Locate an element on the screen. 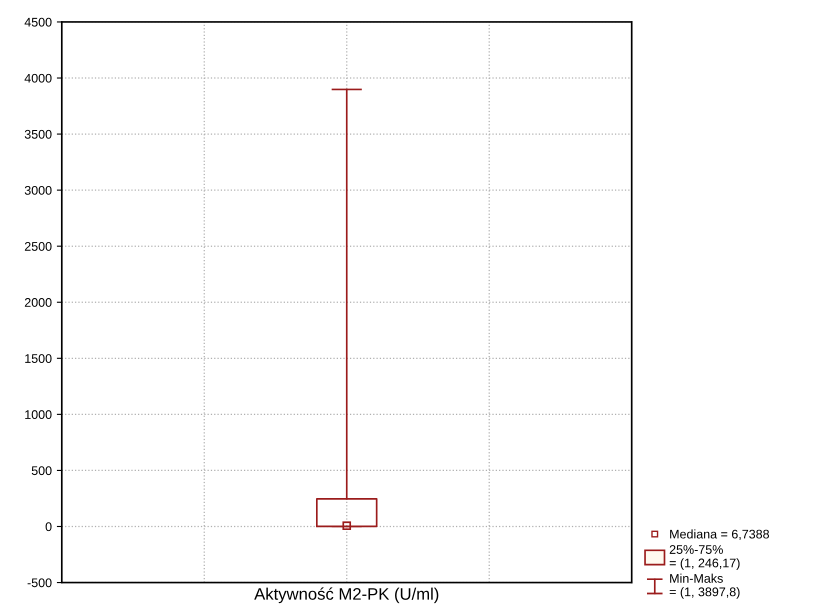  y-tick-label: 4000 is located at coordinates (38, 78).